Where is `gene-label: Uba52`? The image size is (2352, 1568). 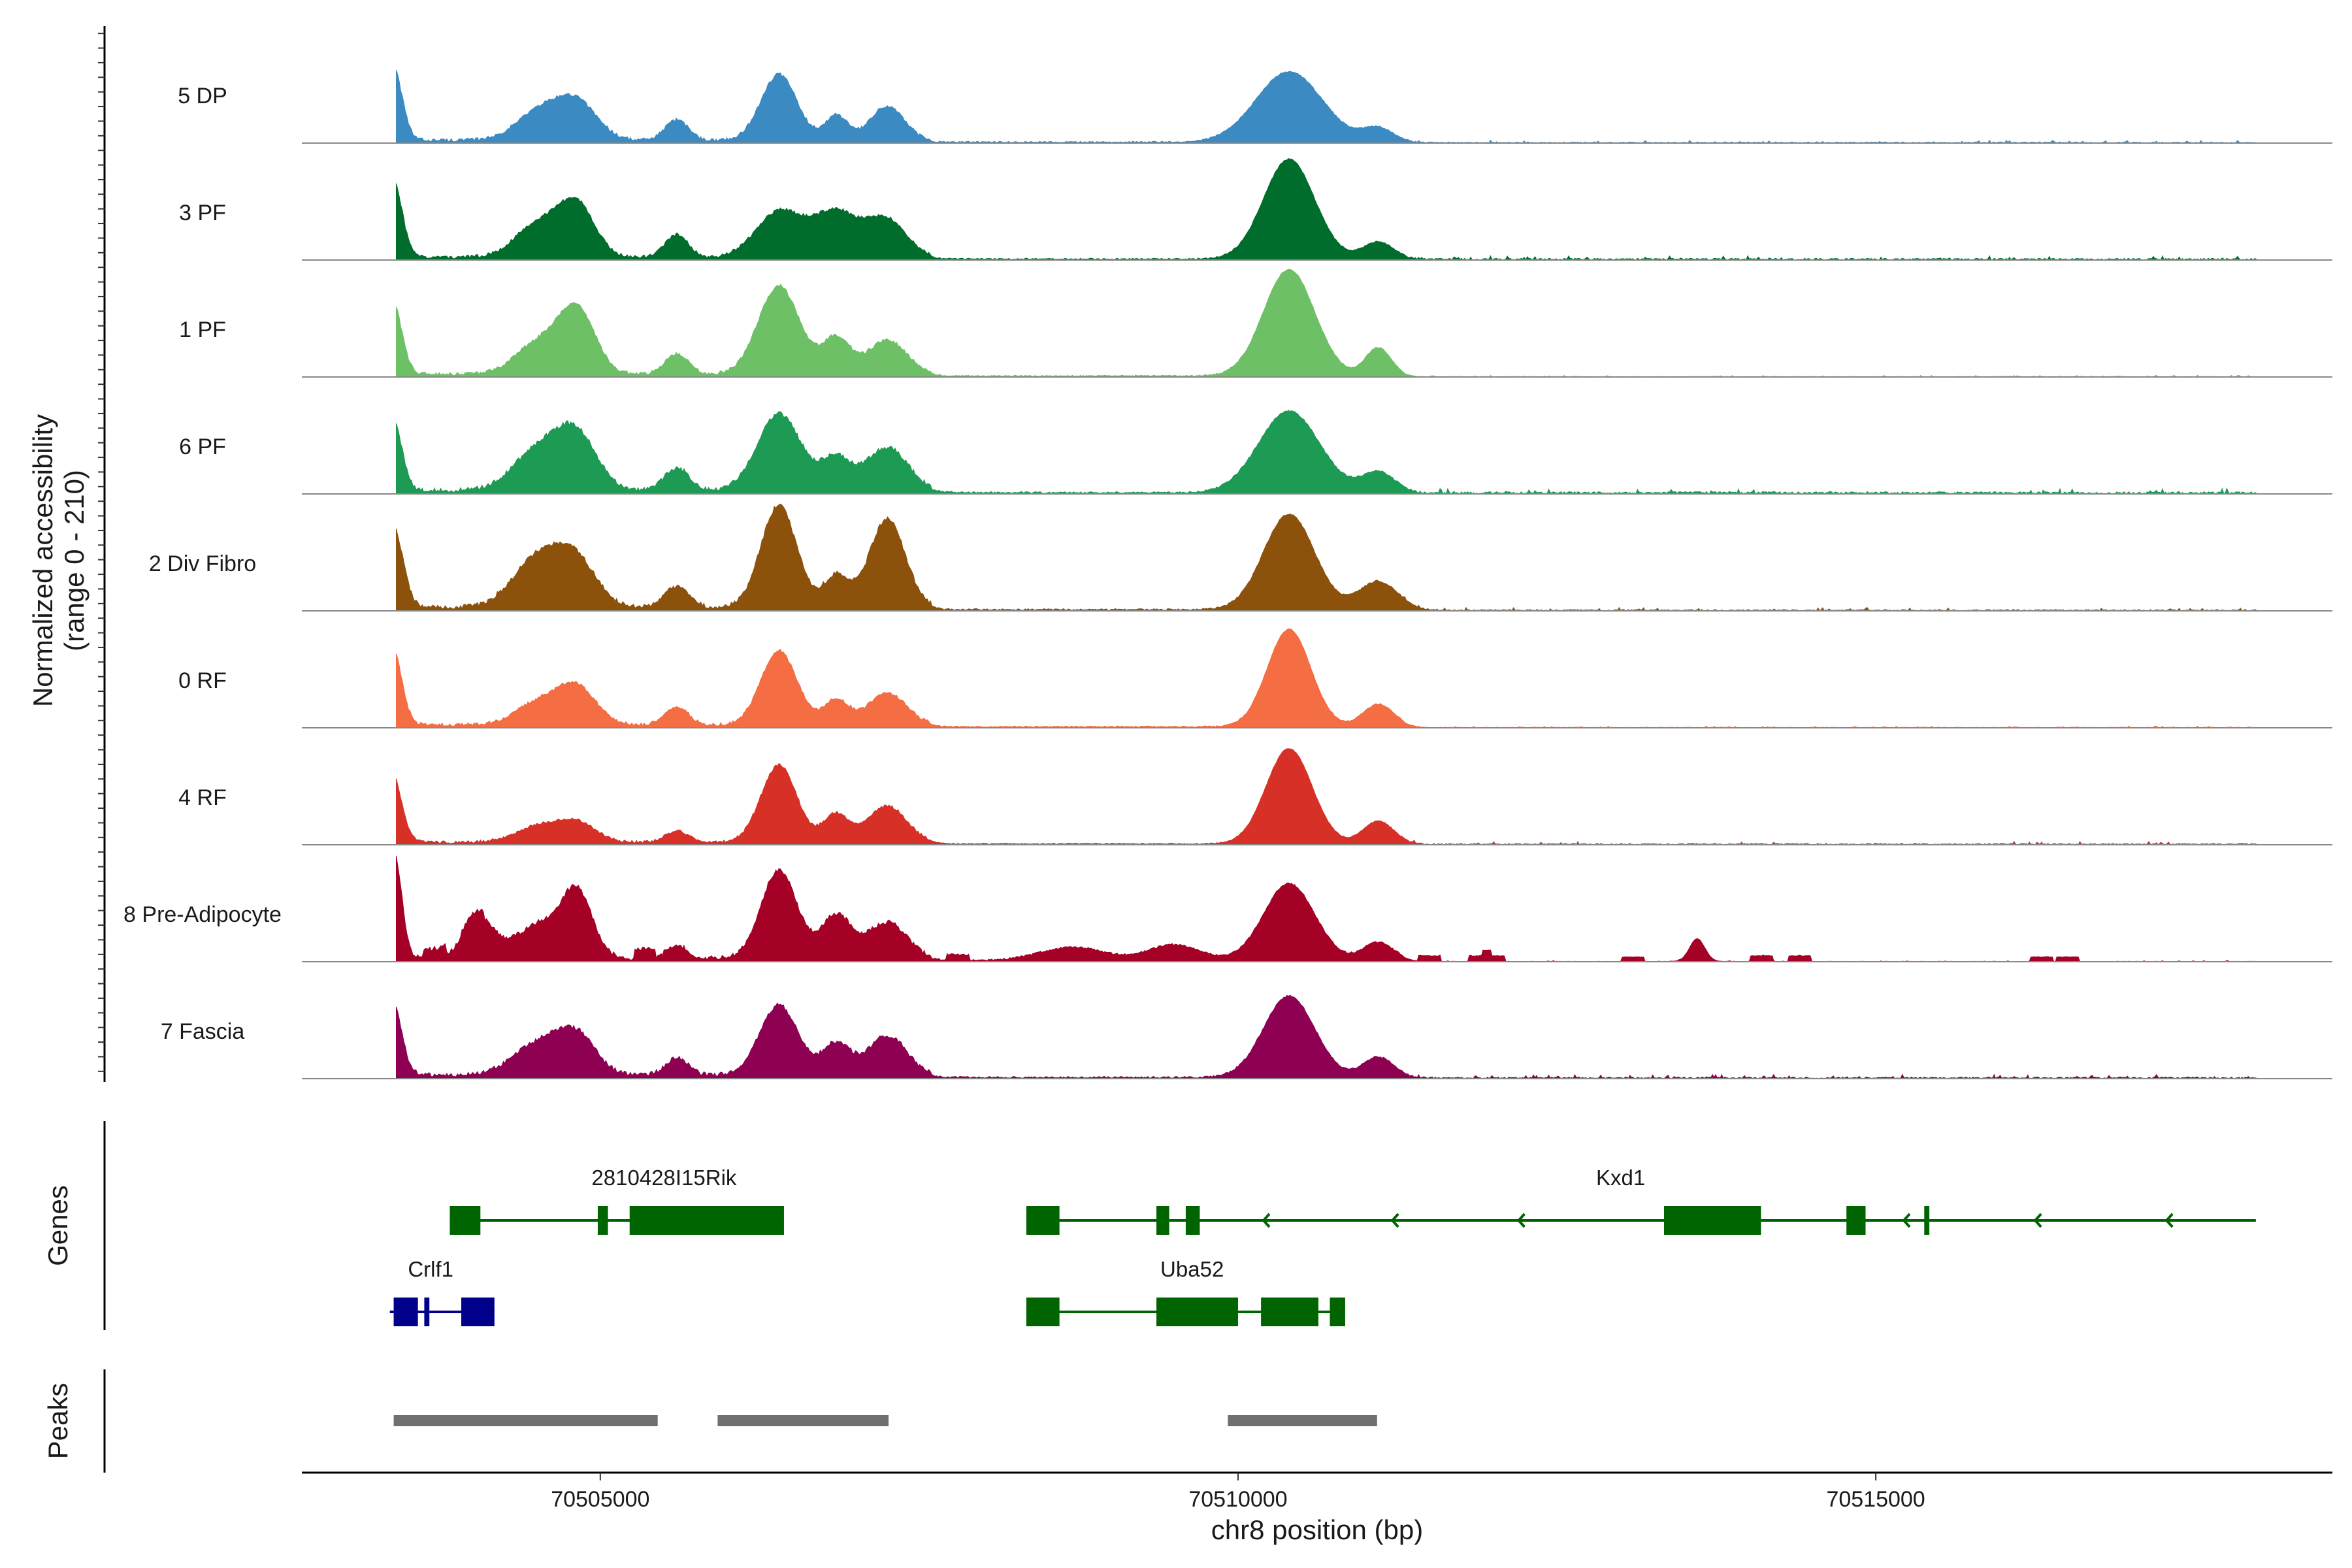
gene-label: Uba52 is located at coordinates (1192, 1269).